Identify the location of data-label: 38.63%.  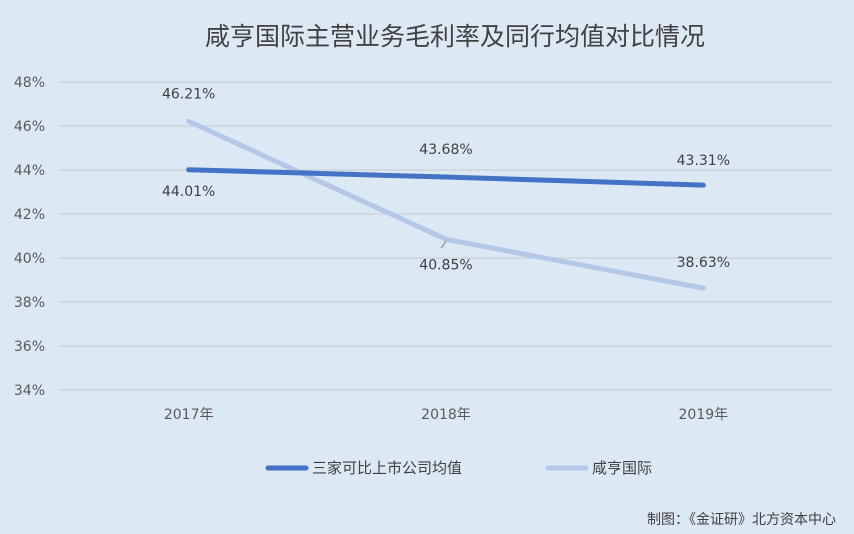
(703, 263).